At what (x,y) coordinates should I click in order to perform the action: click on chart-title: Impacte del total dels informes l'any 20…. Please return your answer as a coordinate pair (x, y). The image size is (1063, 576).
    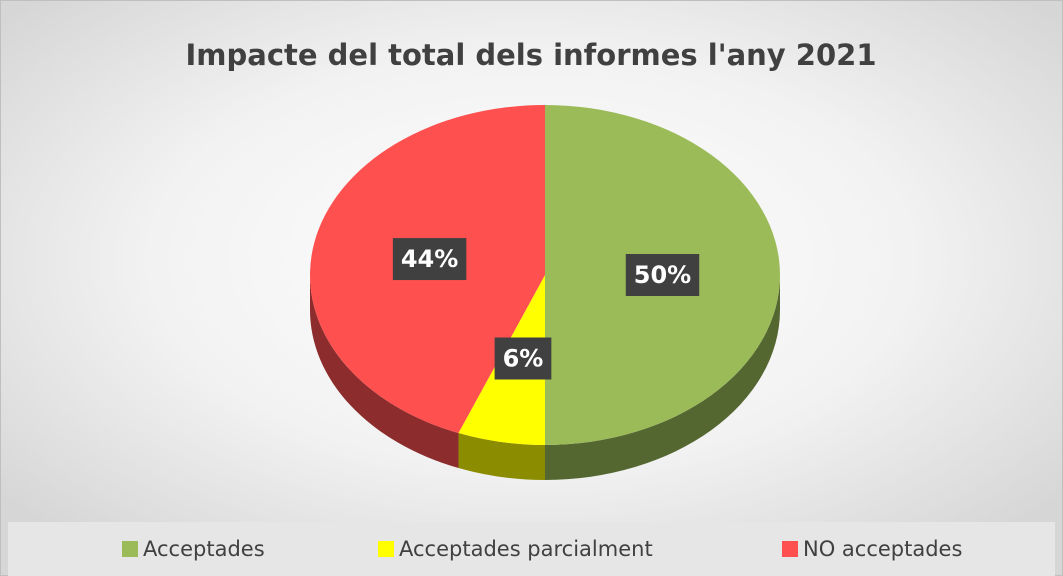
    Looking at the image, I should click on (530, 55).